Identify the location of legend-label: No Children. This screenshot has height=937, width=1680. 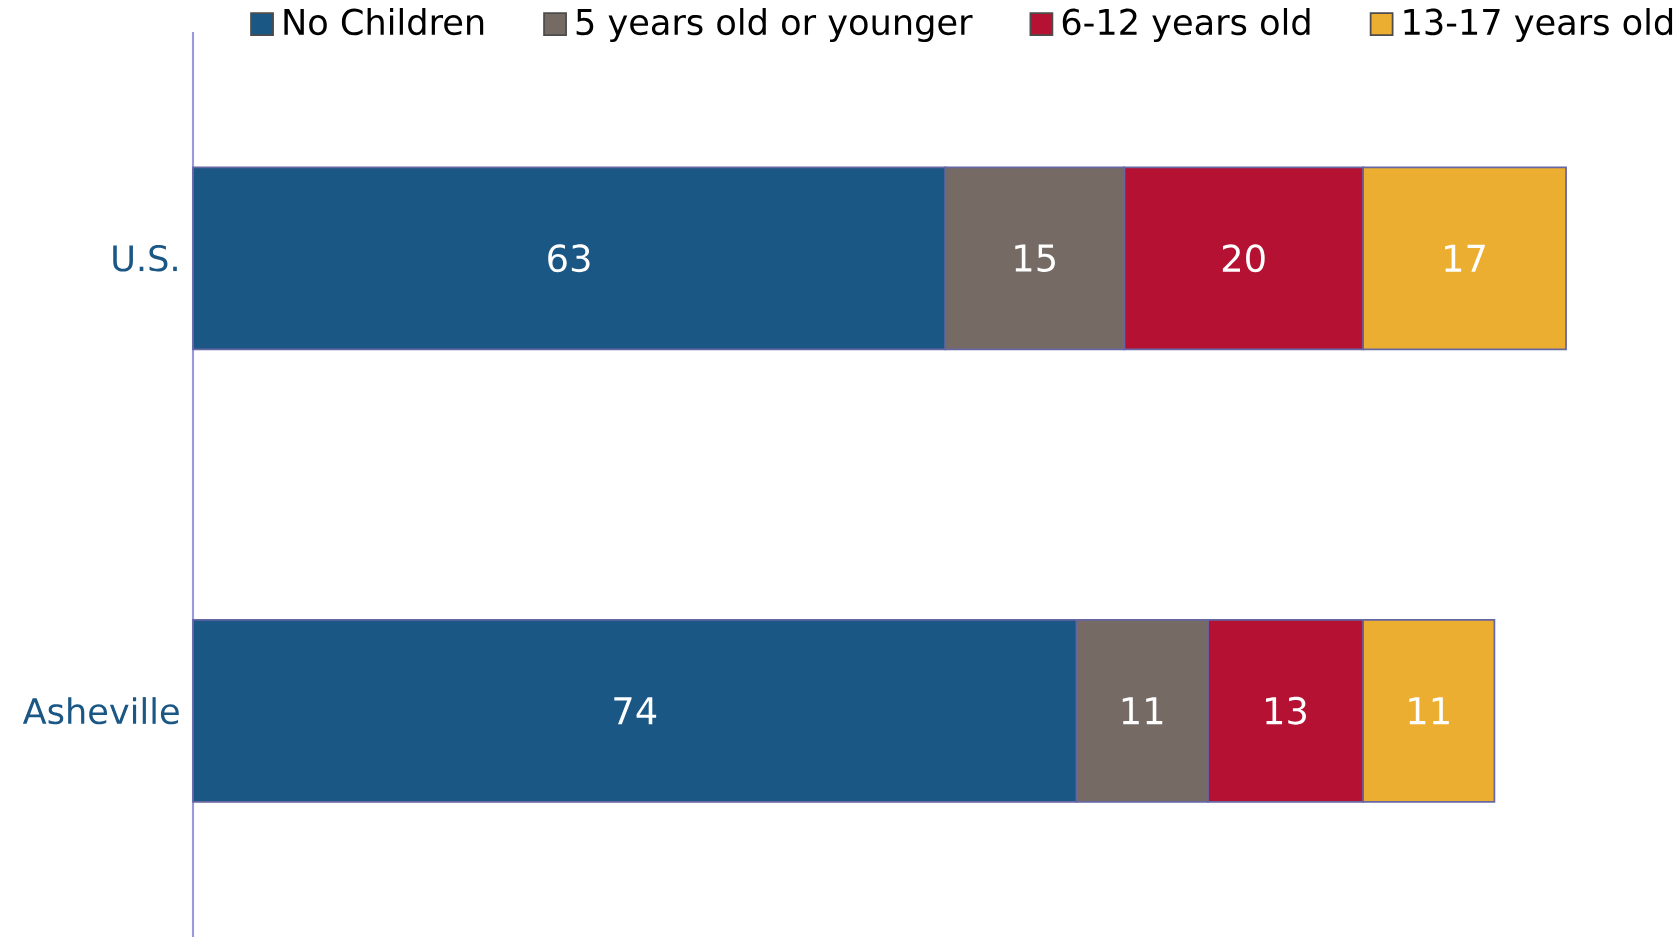
(384, 22).